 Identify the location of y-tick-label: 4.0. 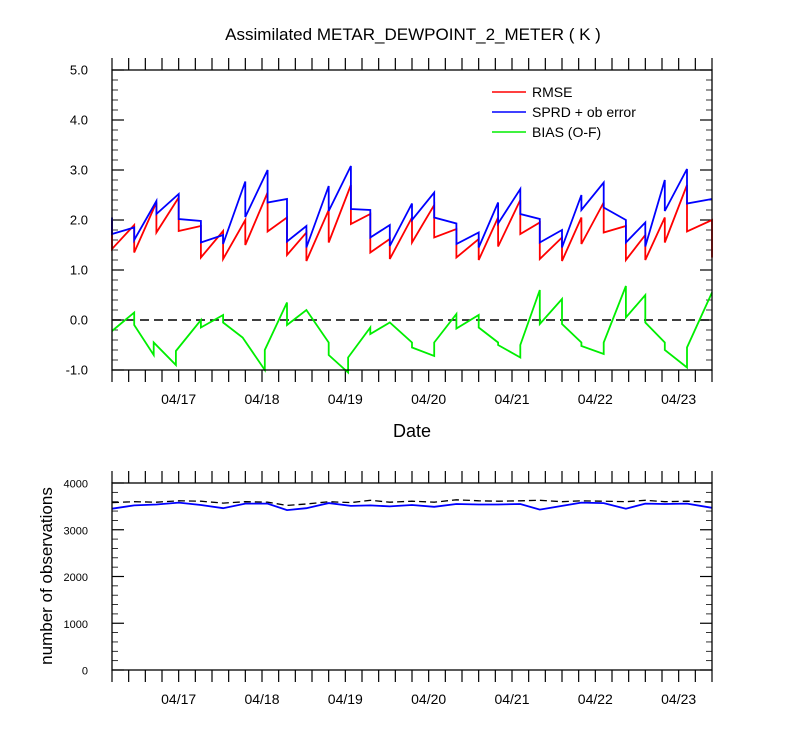
(79, 120).